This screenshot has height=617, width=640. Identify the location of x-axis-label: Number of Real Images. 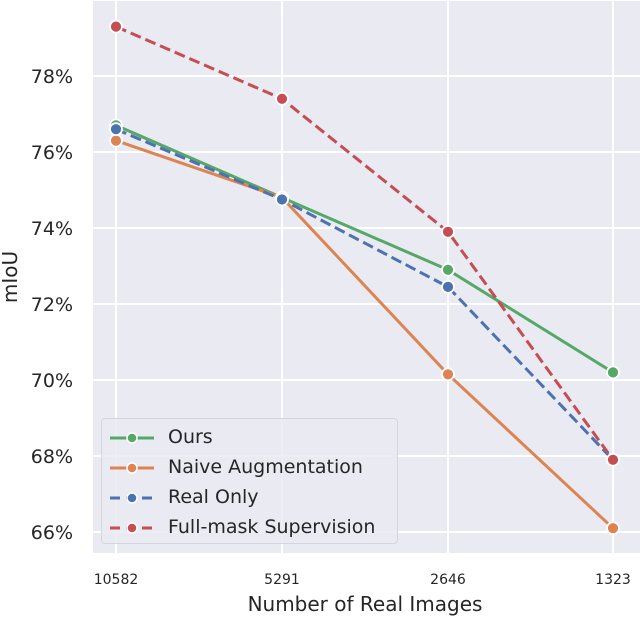
(365, 604).